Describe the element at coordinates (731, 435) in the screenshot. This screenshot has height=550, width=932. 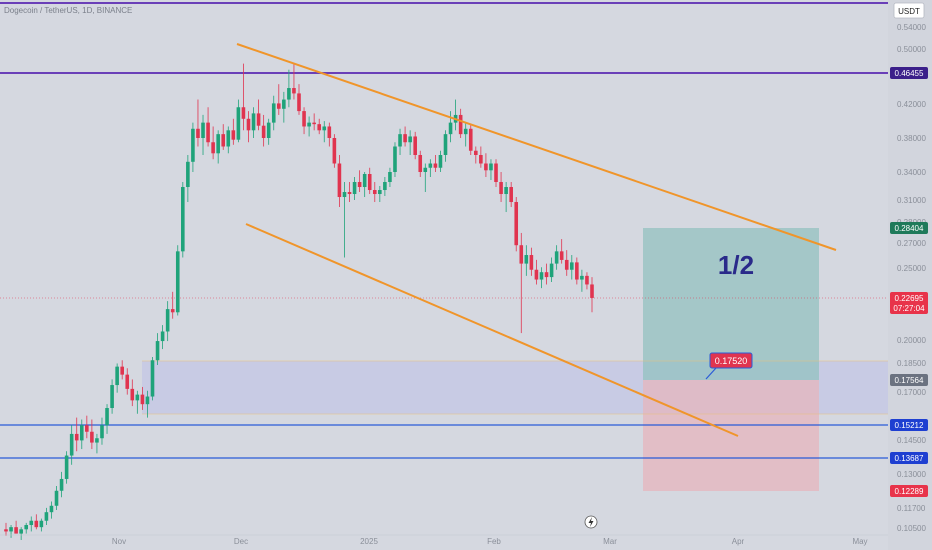
I see `loss-zone` at that location.